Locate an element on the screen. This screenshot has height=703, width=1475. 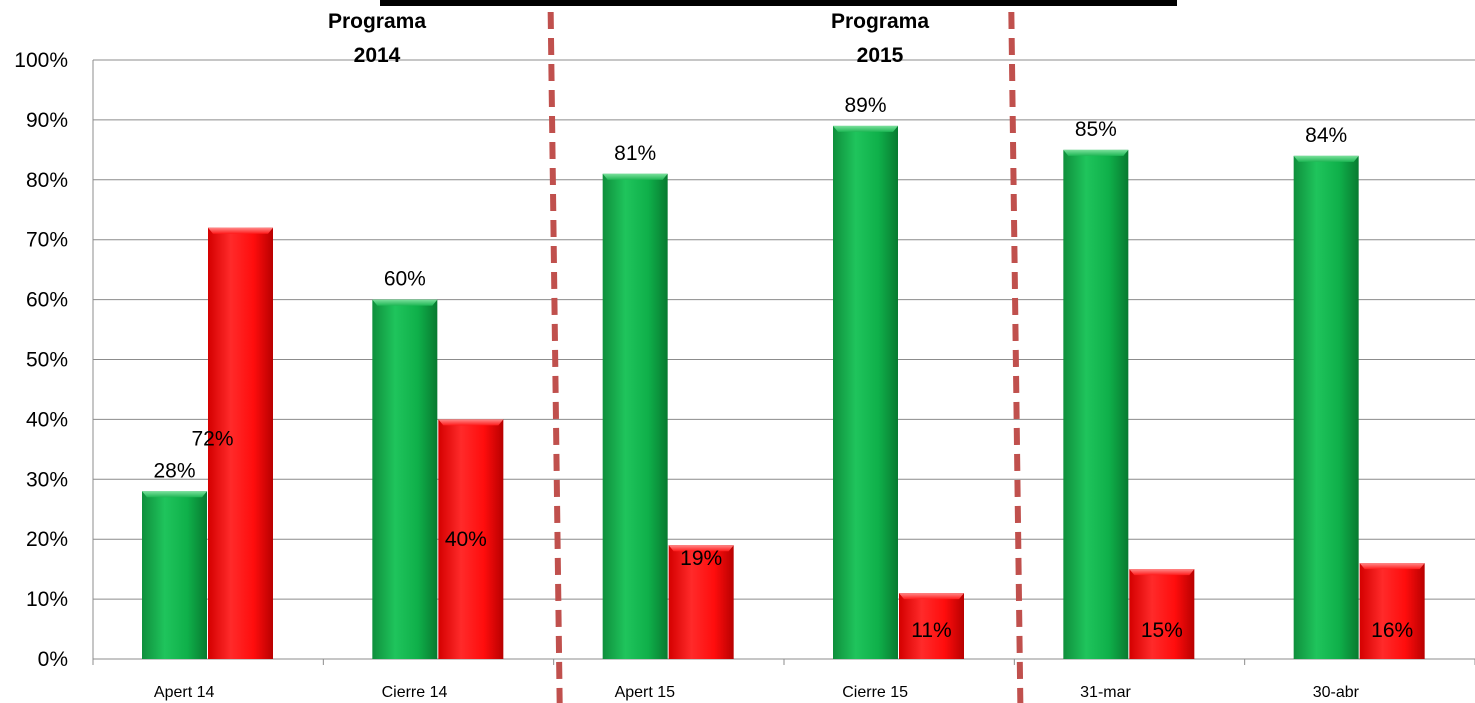
x-category-label: Cierre 15 is located at coordinates (875, 692).